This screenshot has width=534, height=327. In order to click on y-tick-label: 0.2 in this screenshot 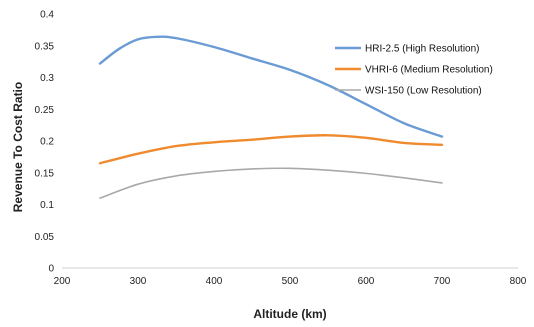, I will do `click(47, 142)`.